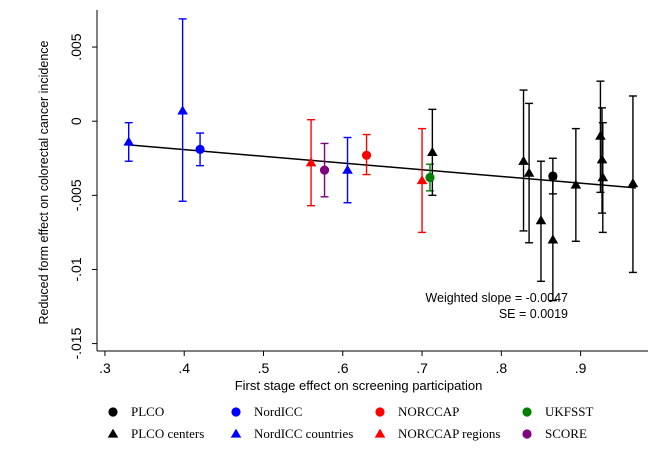 This screenshot has width=668, height=458. I want to click on legend-label: UKFSST, so click(569, 411).